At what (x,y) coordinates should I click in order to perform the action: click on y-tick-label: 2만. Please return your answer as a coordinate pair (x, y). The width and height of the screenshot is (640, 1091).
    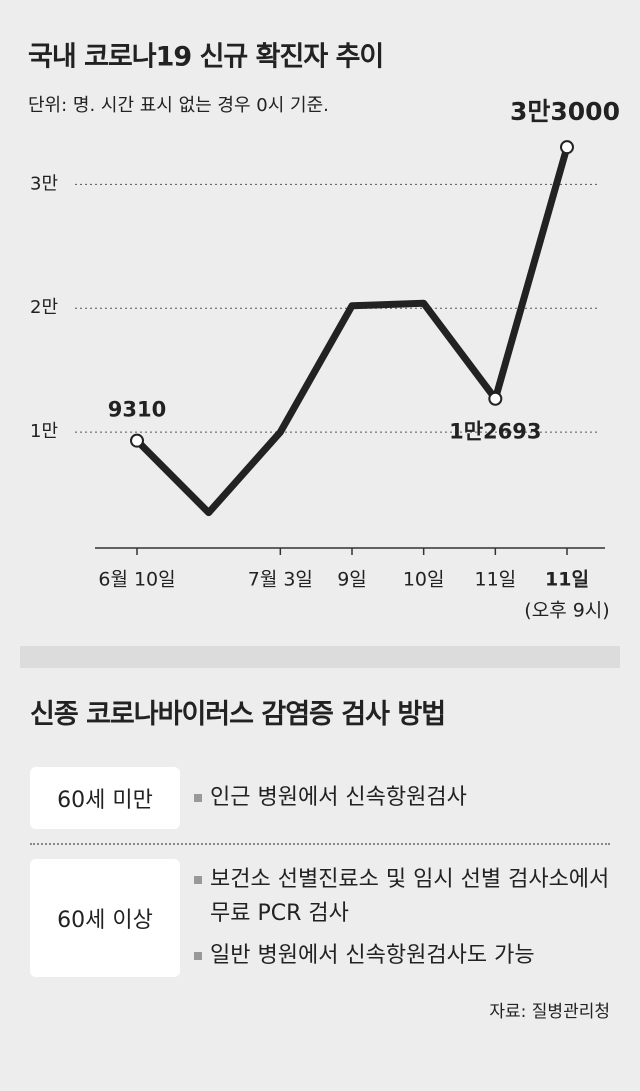
    Looking at the image, I should click on (44, 307).